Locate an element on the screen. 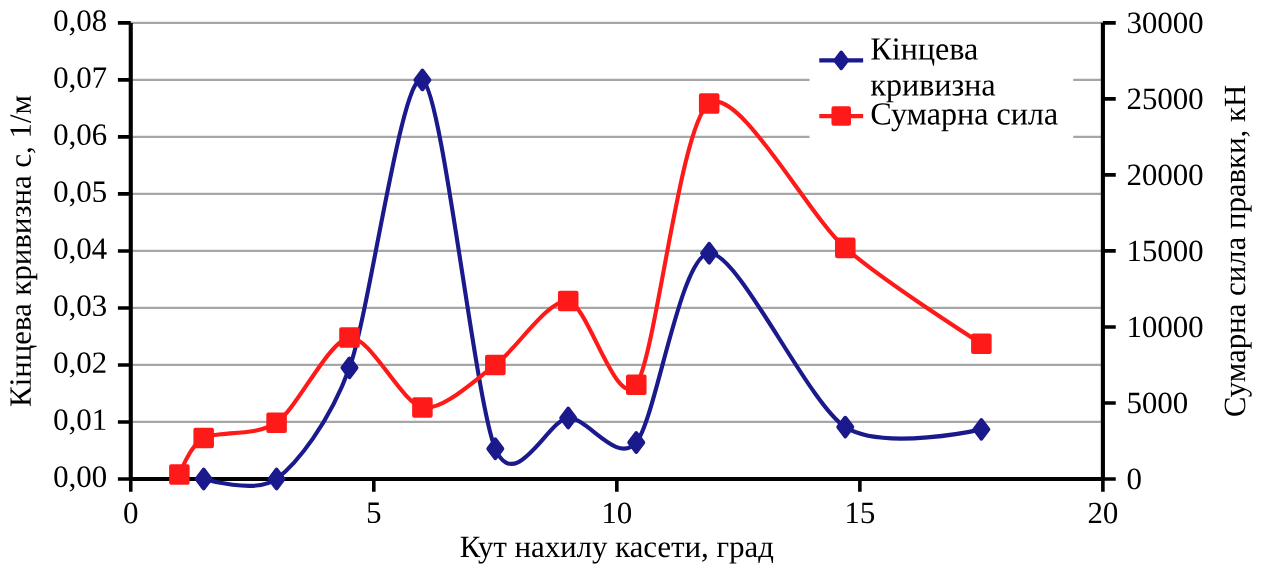  x-tick-label: 10 is located at coordinates (618, 513).